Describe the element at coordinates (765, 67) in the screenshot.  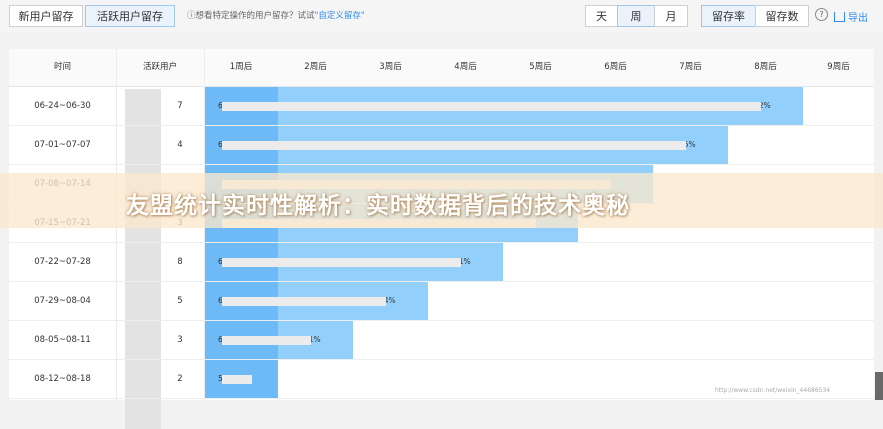
I see `column-header: 8周后` at that location.